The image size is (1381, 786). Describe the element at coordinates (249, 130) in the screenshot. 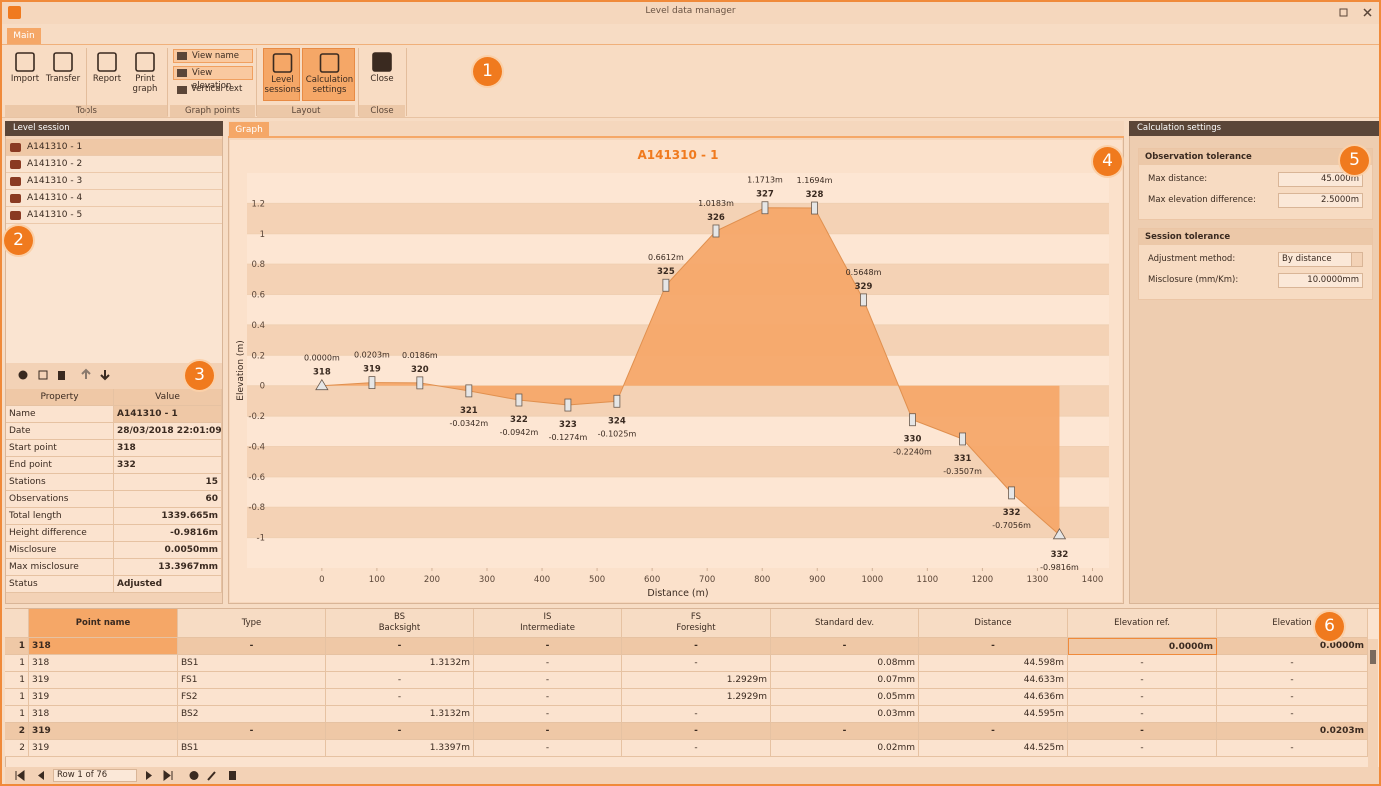

I see `graph-tab: Graph` at that location.